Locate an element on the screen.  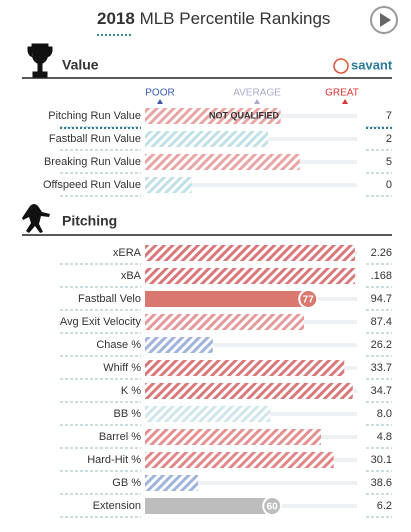
average-marker is located at coordinates (257, 101).